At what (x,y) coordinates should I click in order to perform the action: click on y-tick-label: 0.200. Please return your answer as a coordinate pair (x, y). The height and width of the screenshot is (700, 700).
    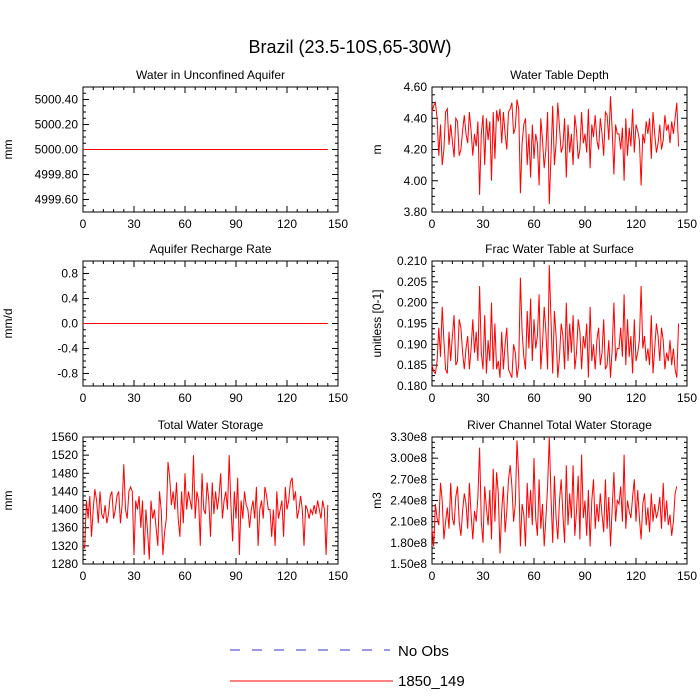
    Looking at the image, I should click on (412, 303).